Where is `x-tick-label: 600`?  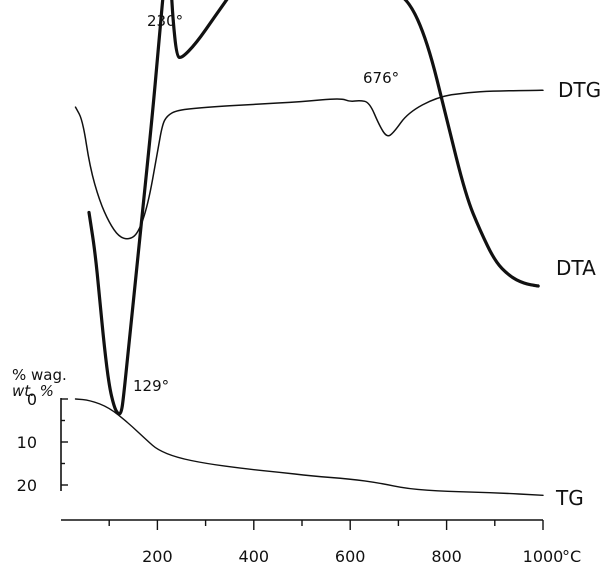
x-tick-label: 600 is located at coordinates (350, 556).